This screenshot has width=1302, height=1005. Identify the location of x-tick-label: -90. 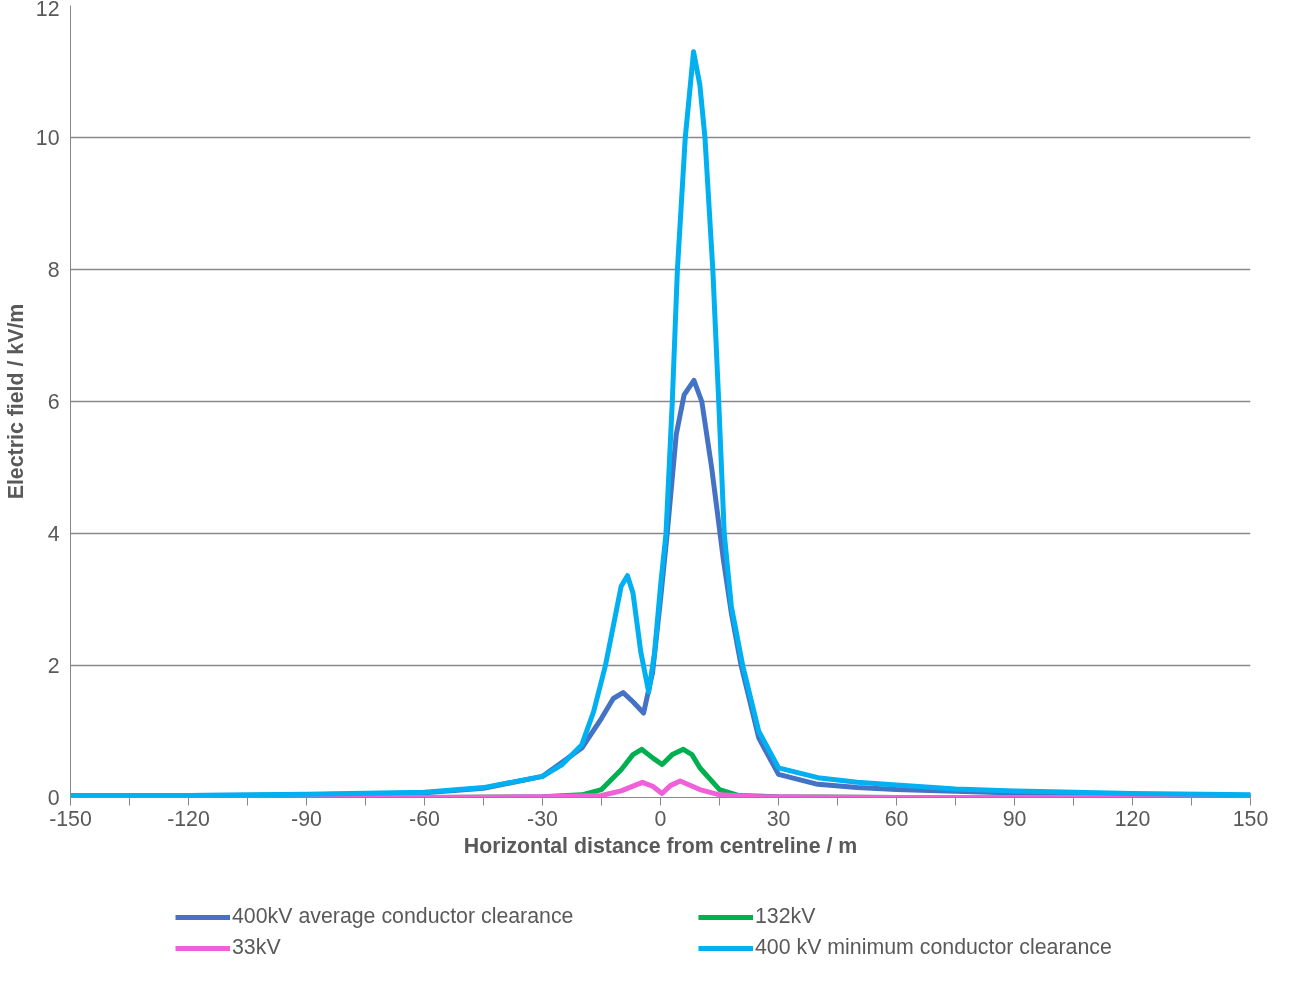
(307, 818).